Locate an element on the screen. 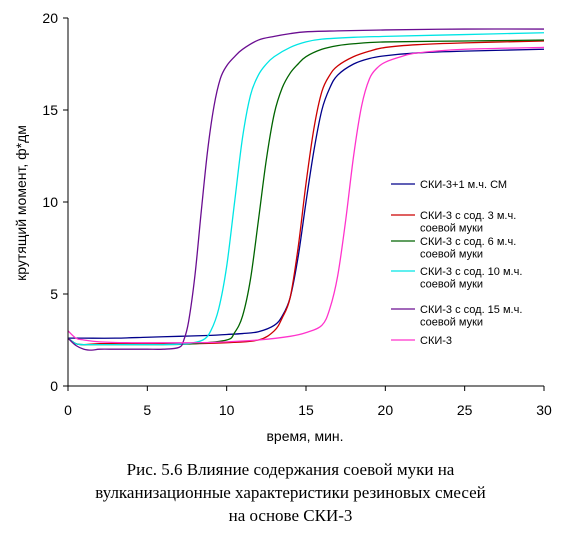  legend-label-3: СКИ-3 с сод. 6 м.ч. is located at coordinates (468, 242).